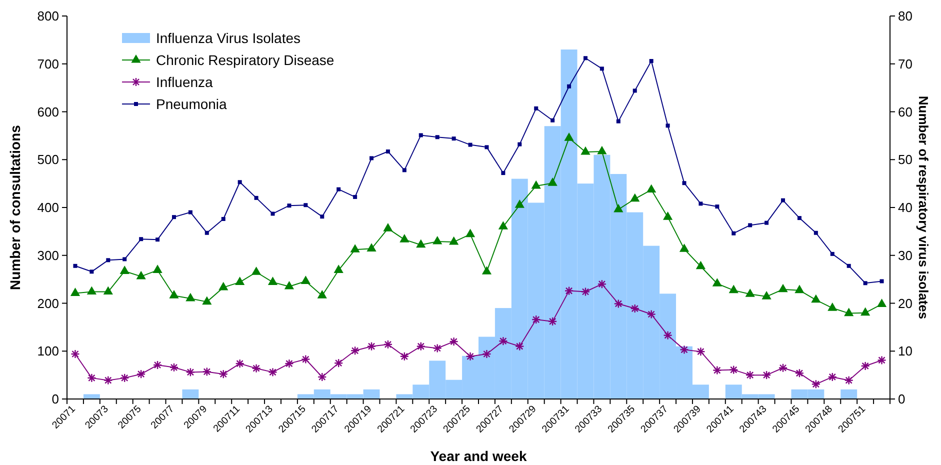 The width and height of the screenshot is (941, 465). I want to click on y-axis-title: Number of consultations, so click(15, 207).